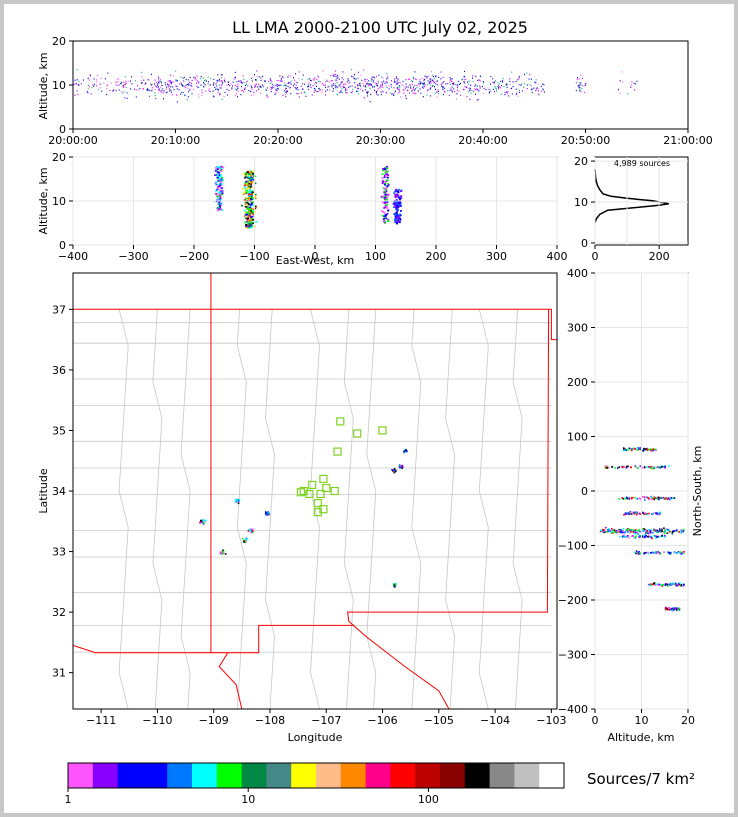 This screenshot has height=817, width=738. Describe the element at coordinates (194, 256) in the screenshot. I see `x-tick-label: −200` at that location.